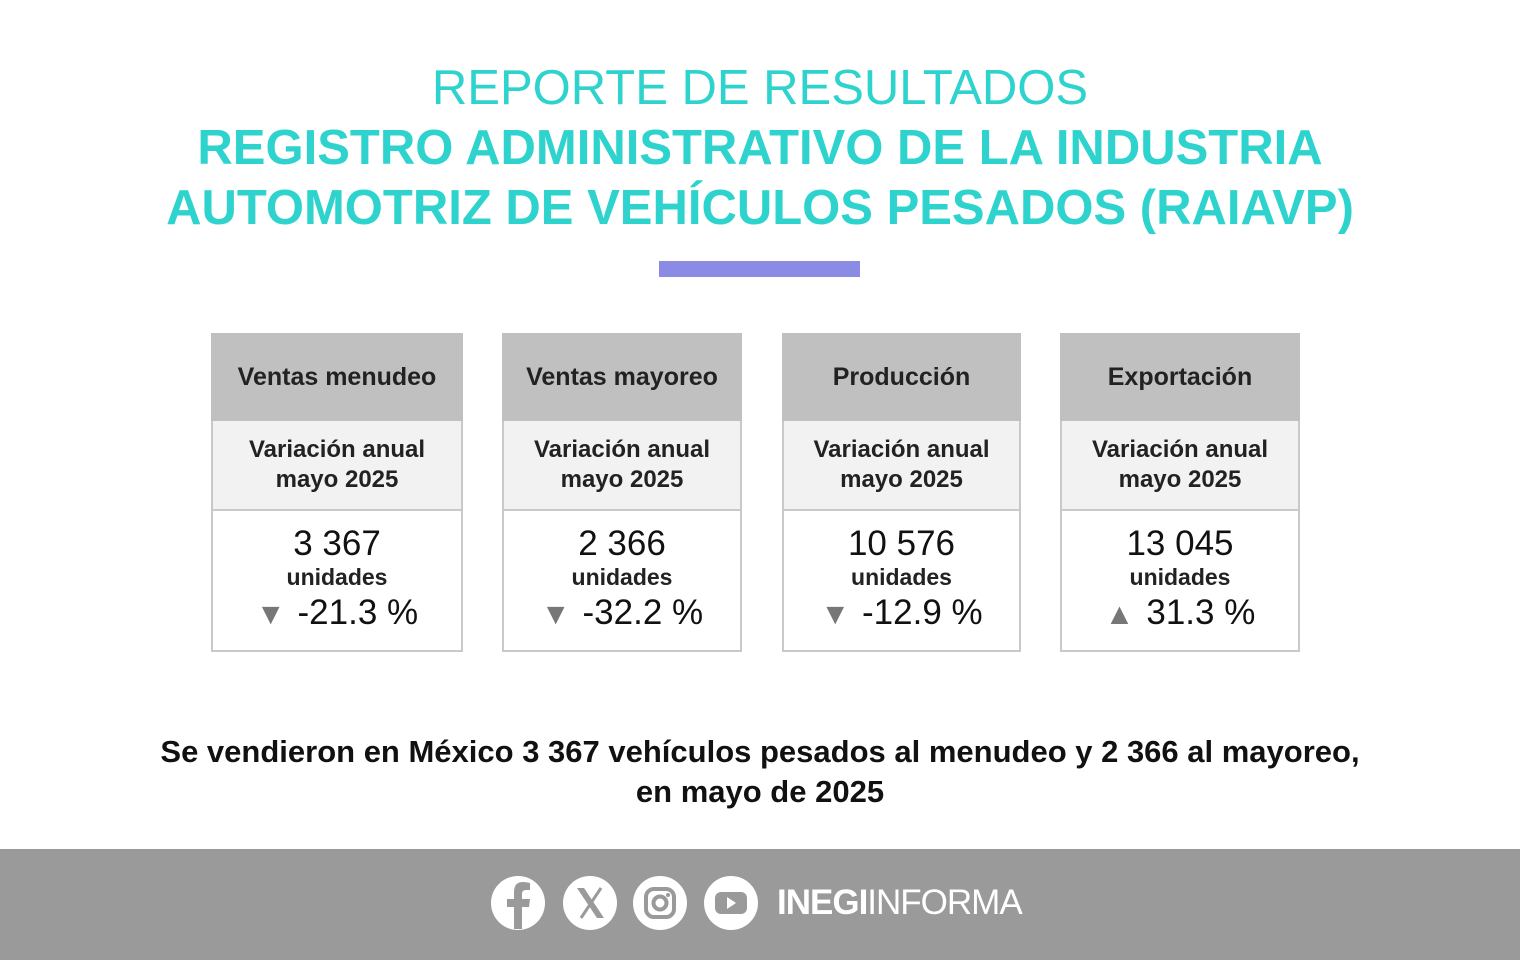  I want to click on change-value: -21.3 %, so click(358, 612).